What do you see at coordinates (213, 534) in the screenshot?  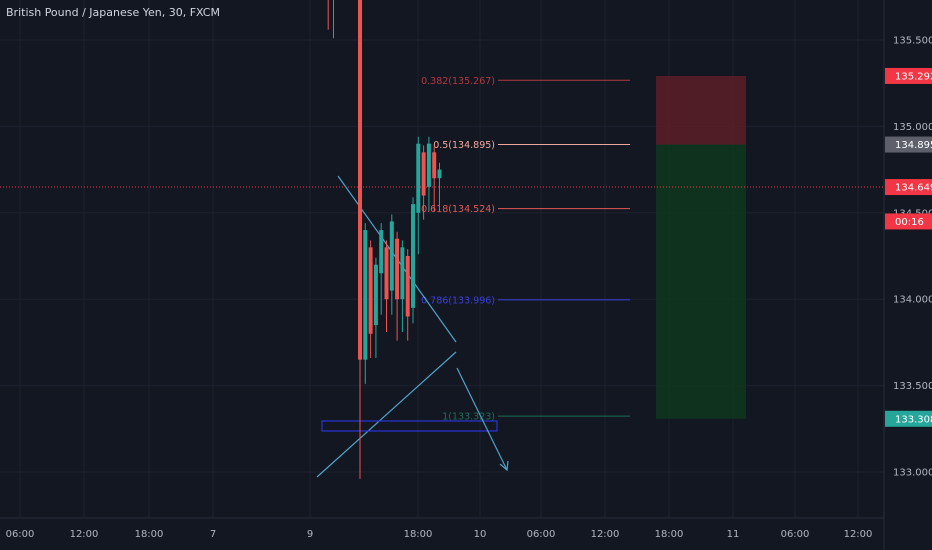 I see `x-tick-label: 7` at bounding box center [213, 534].